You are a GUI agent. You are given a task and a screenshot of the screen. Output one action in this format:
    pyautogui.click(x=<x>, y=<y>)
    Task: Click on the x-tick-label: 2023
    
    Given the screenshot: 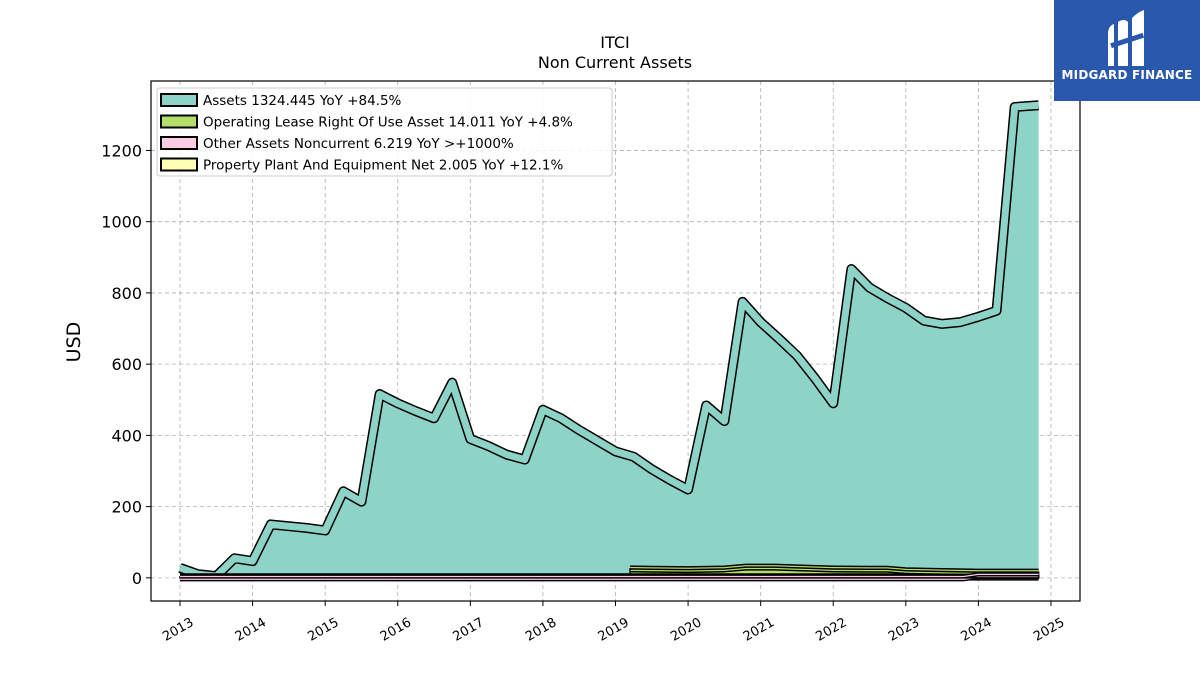 What is the action you would take?
    pyautogui.click(x=904, y=630)
    